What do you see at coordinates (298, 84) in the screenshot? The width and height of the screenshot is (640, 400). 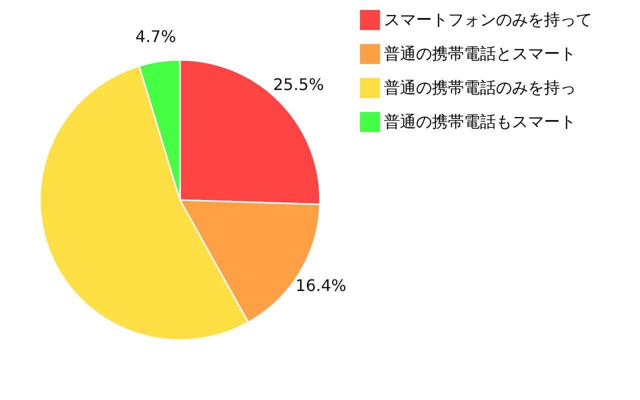 I see `data-label: 25.5%` at bounding box center [298, 84].